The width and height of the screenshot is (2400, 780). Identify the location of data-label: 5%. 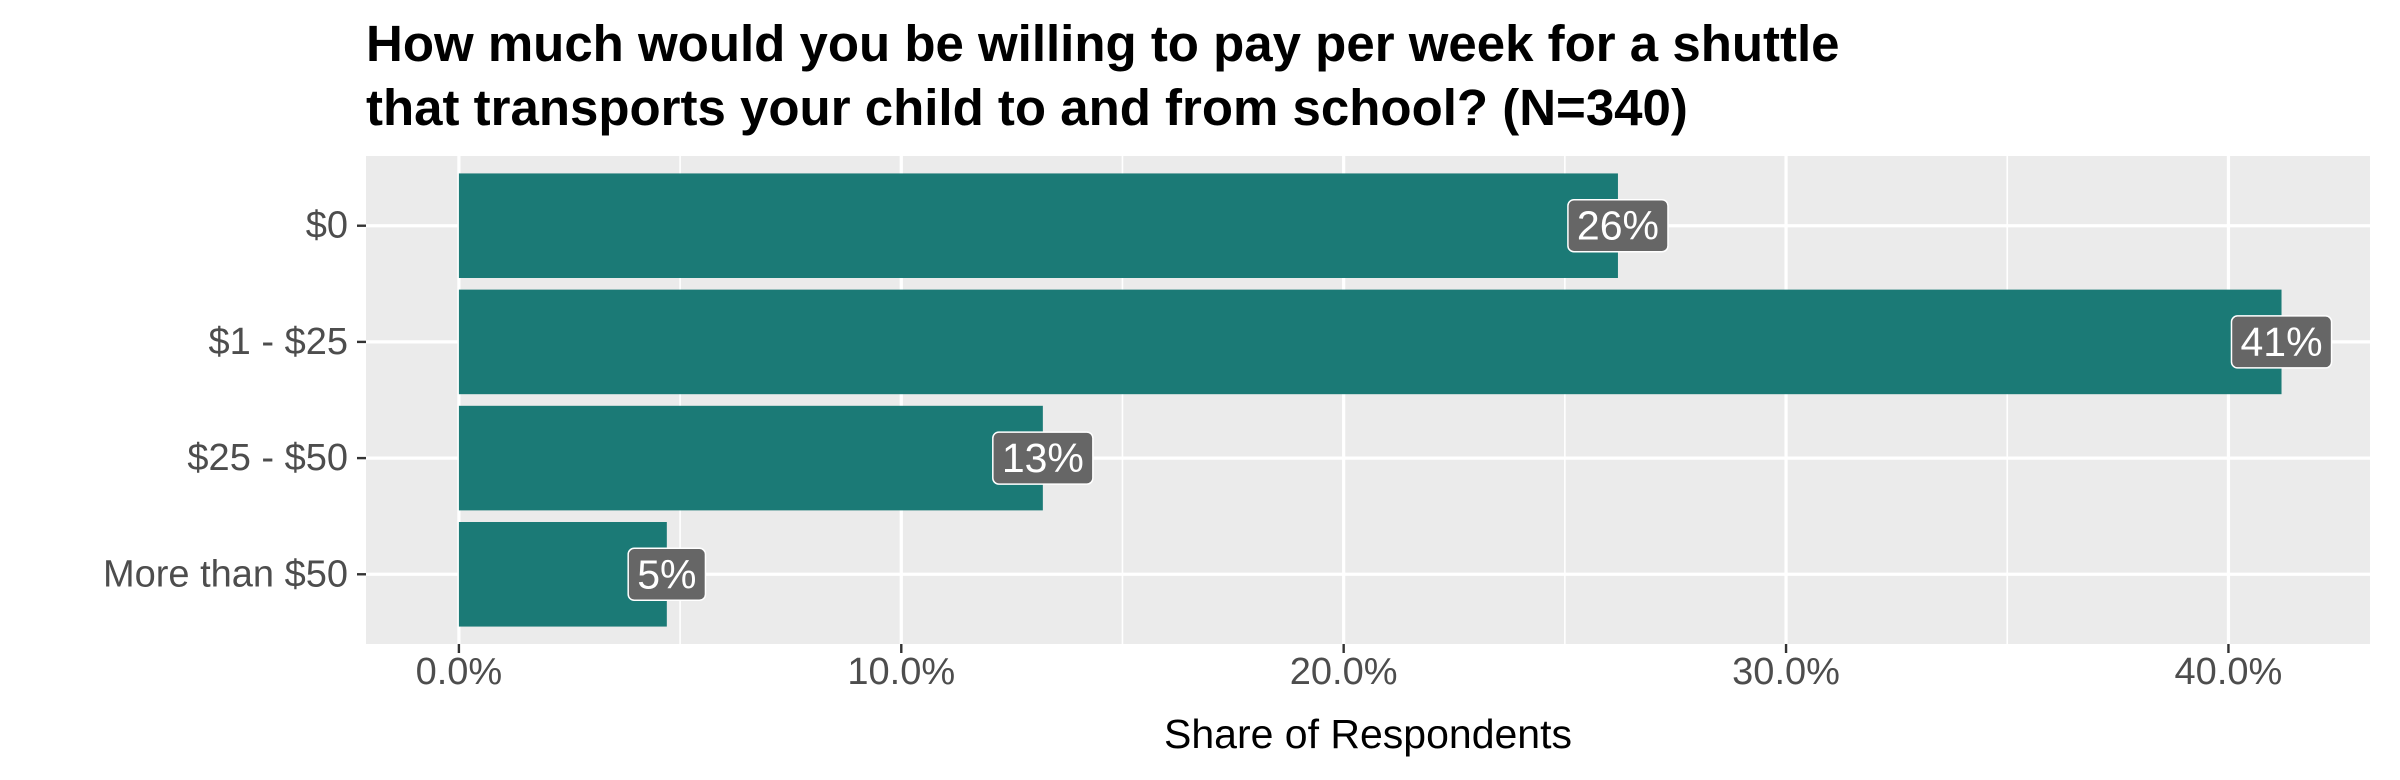
(667, 574).